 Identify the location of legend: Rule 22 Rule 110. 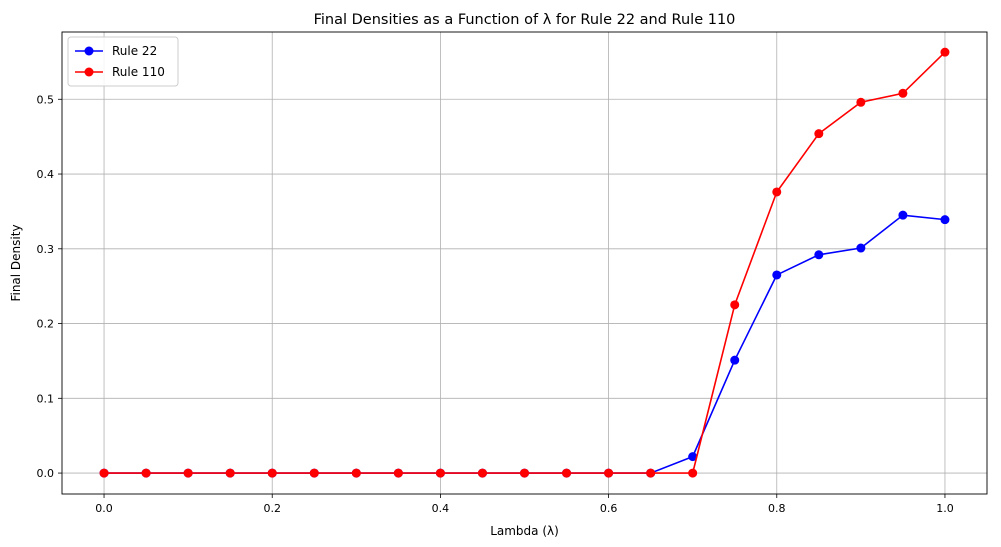
(123, 61).